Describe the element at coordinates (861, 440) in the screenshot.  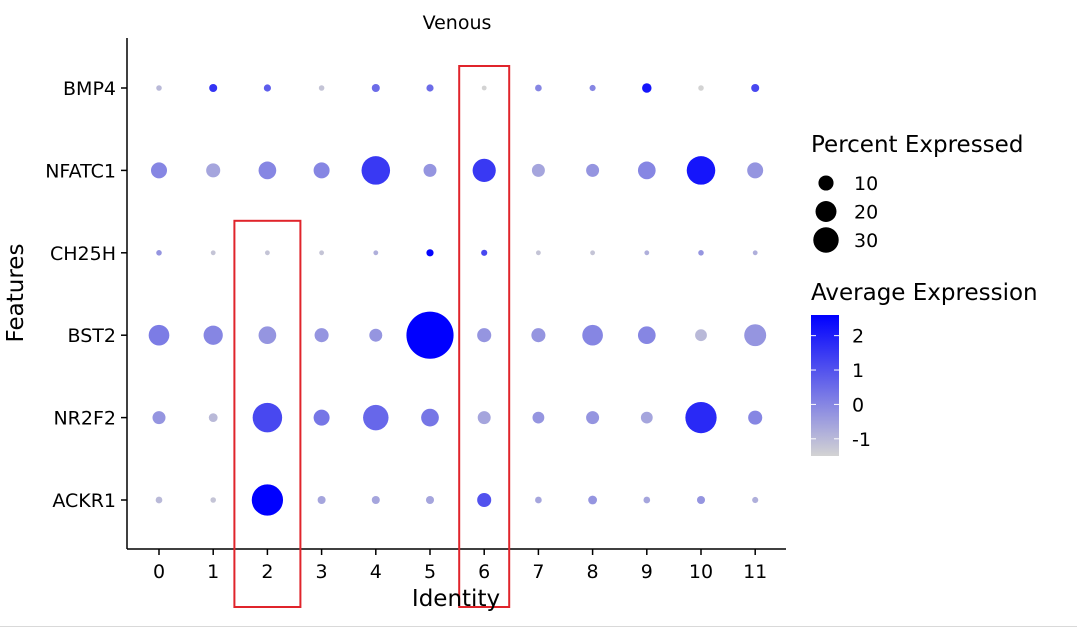
I see `color-legend-label: -1` at that location.